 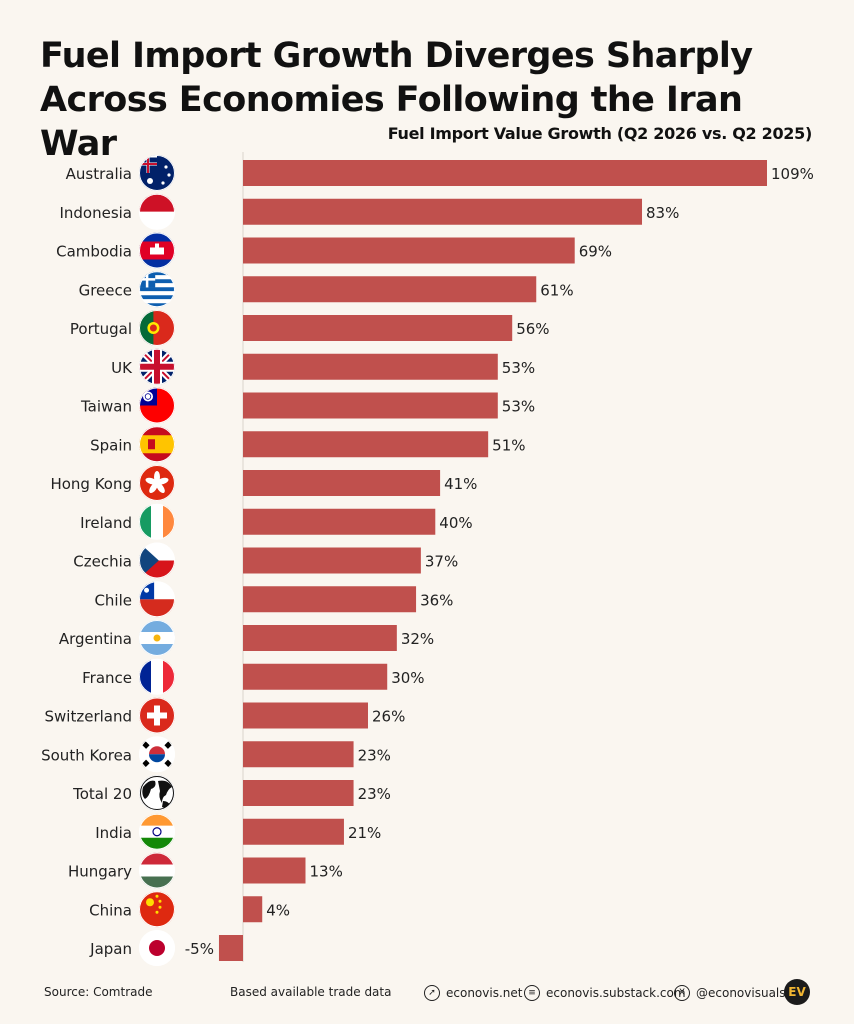 I want to click on data-note: Based available trade data, so click(x=311, y=992).